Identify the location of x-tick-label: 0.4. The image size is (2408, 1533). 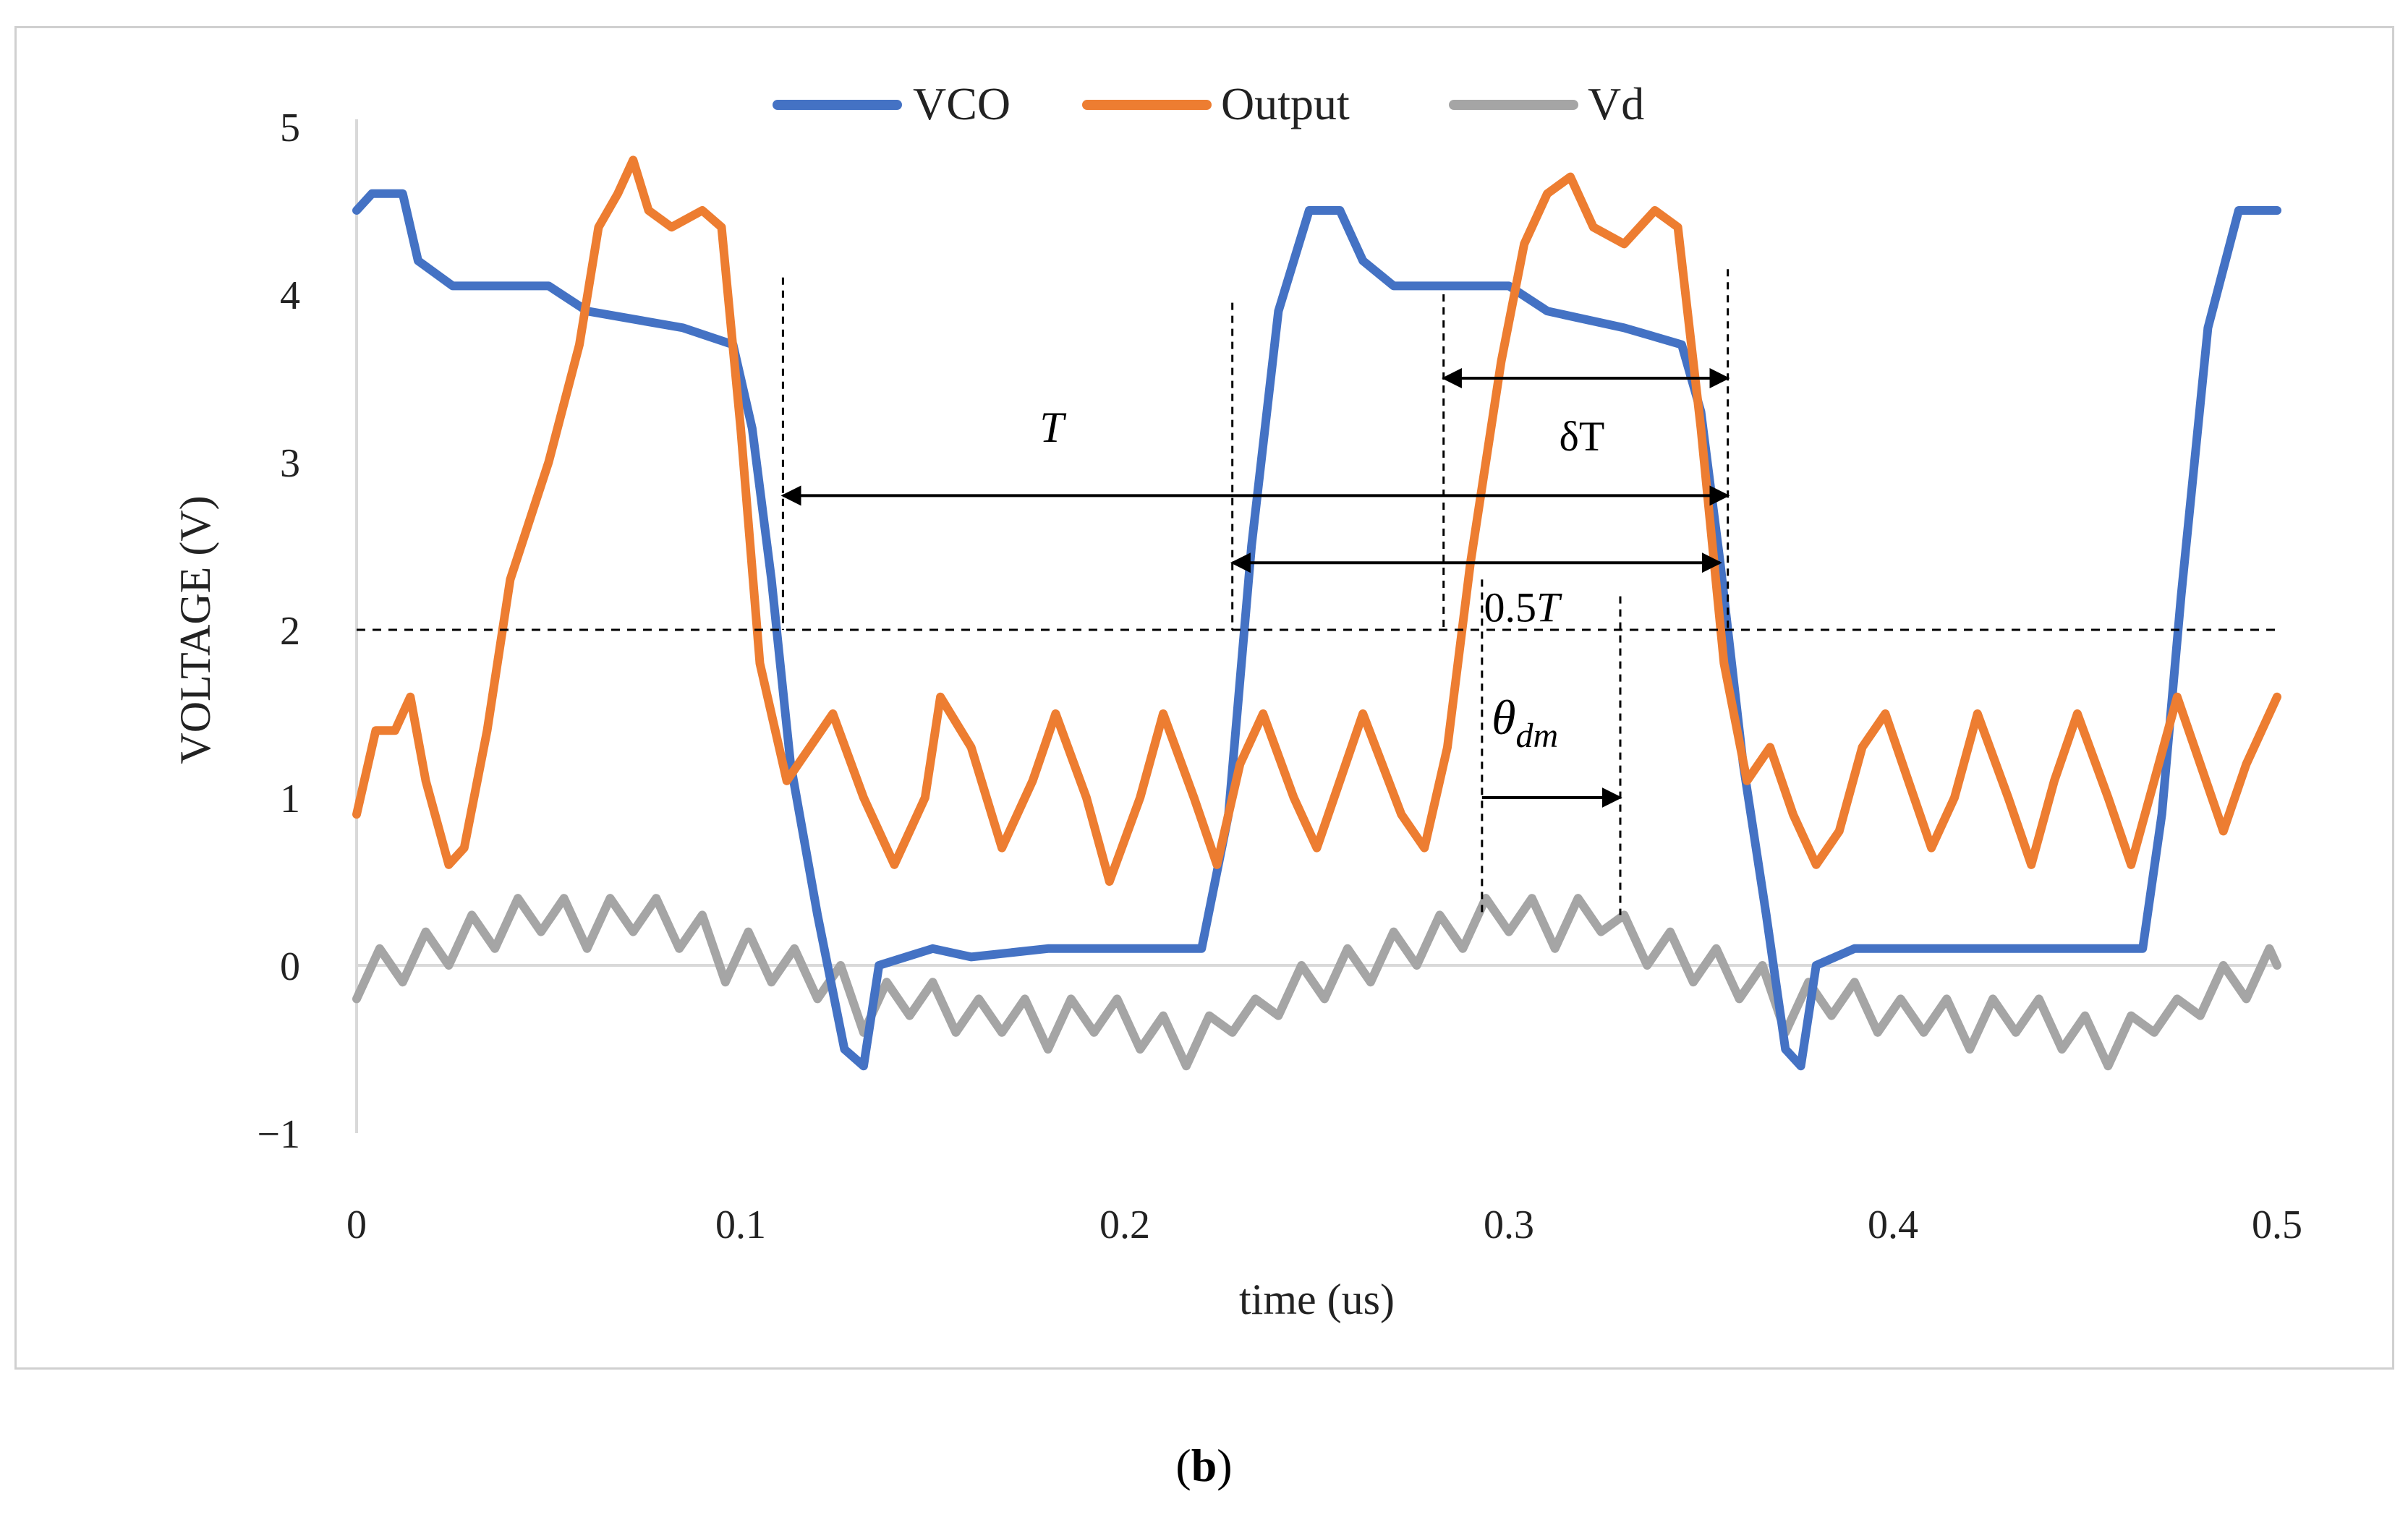
(1893, 1225).